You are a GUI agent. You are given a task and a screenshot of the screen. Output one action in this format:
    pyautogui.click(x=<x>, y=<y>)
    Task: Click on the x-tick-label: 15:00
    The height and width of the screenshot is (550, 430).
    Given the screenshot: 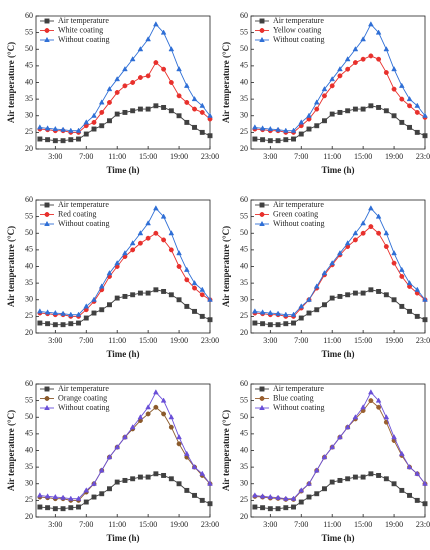 What is the action you would take?
    pyautogui.click(x=363, y=524)
    